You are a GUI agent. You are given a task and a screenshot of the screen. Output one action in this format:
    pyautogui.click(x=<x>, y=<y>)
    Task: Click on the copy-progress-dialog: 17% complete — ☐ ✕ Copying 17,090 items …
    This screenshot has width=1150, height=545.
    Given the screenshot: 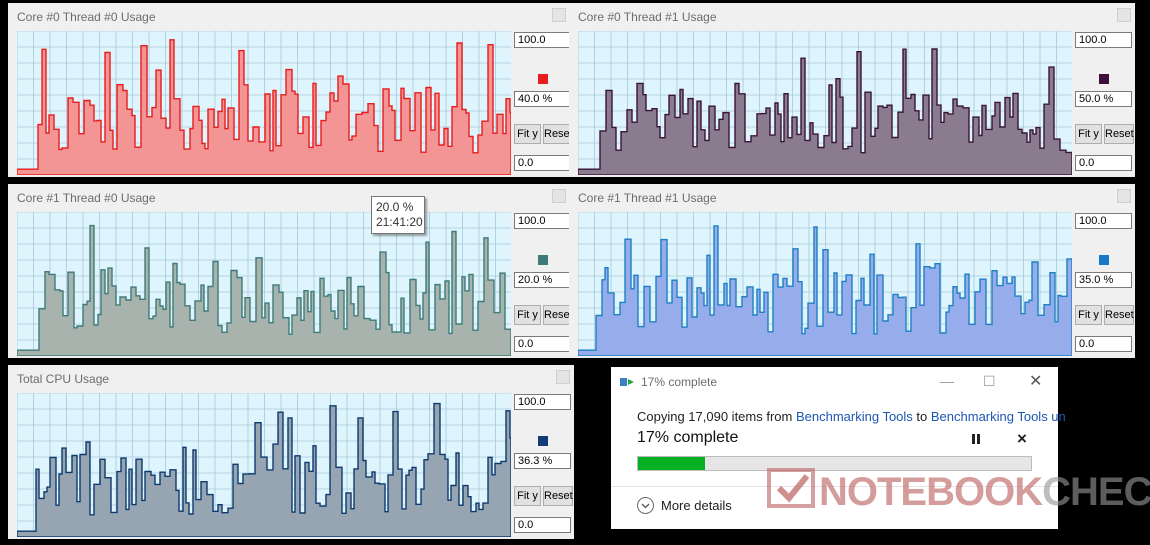 What is the action you would take?
    pyautogui.click(x=838, y=448)
    